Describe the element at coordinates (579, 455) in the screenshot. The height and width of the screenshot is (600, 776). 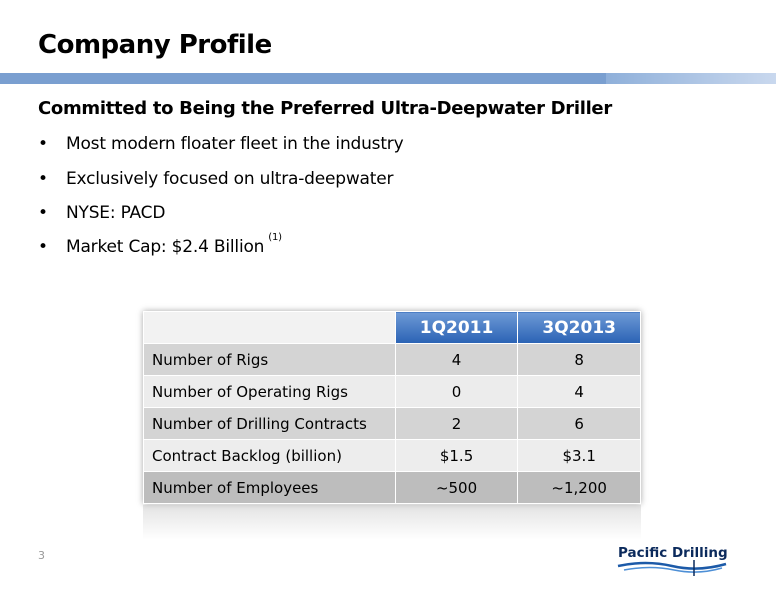
I see `cell: $3.1` at that location.